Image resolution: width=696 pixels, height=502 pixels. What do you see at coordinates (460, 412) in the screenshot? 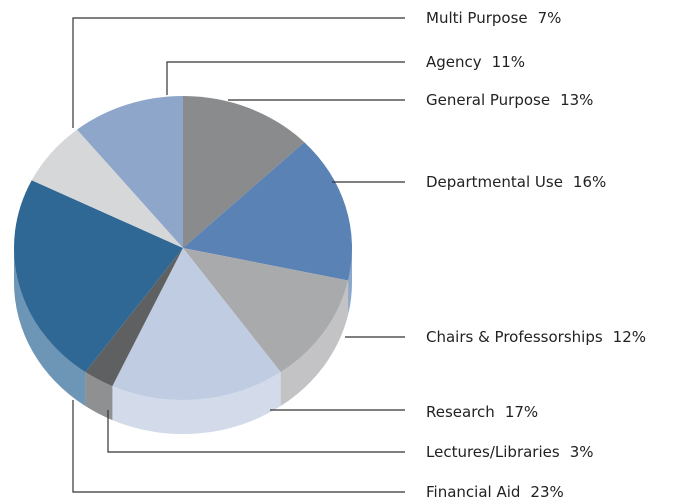
I see `category-label: Research` at bounding box center [460, 412].